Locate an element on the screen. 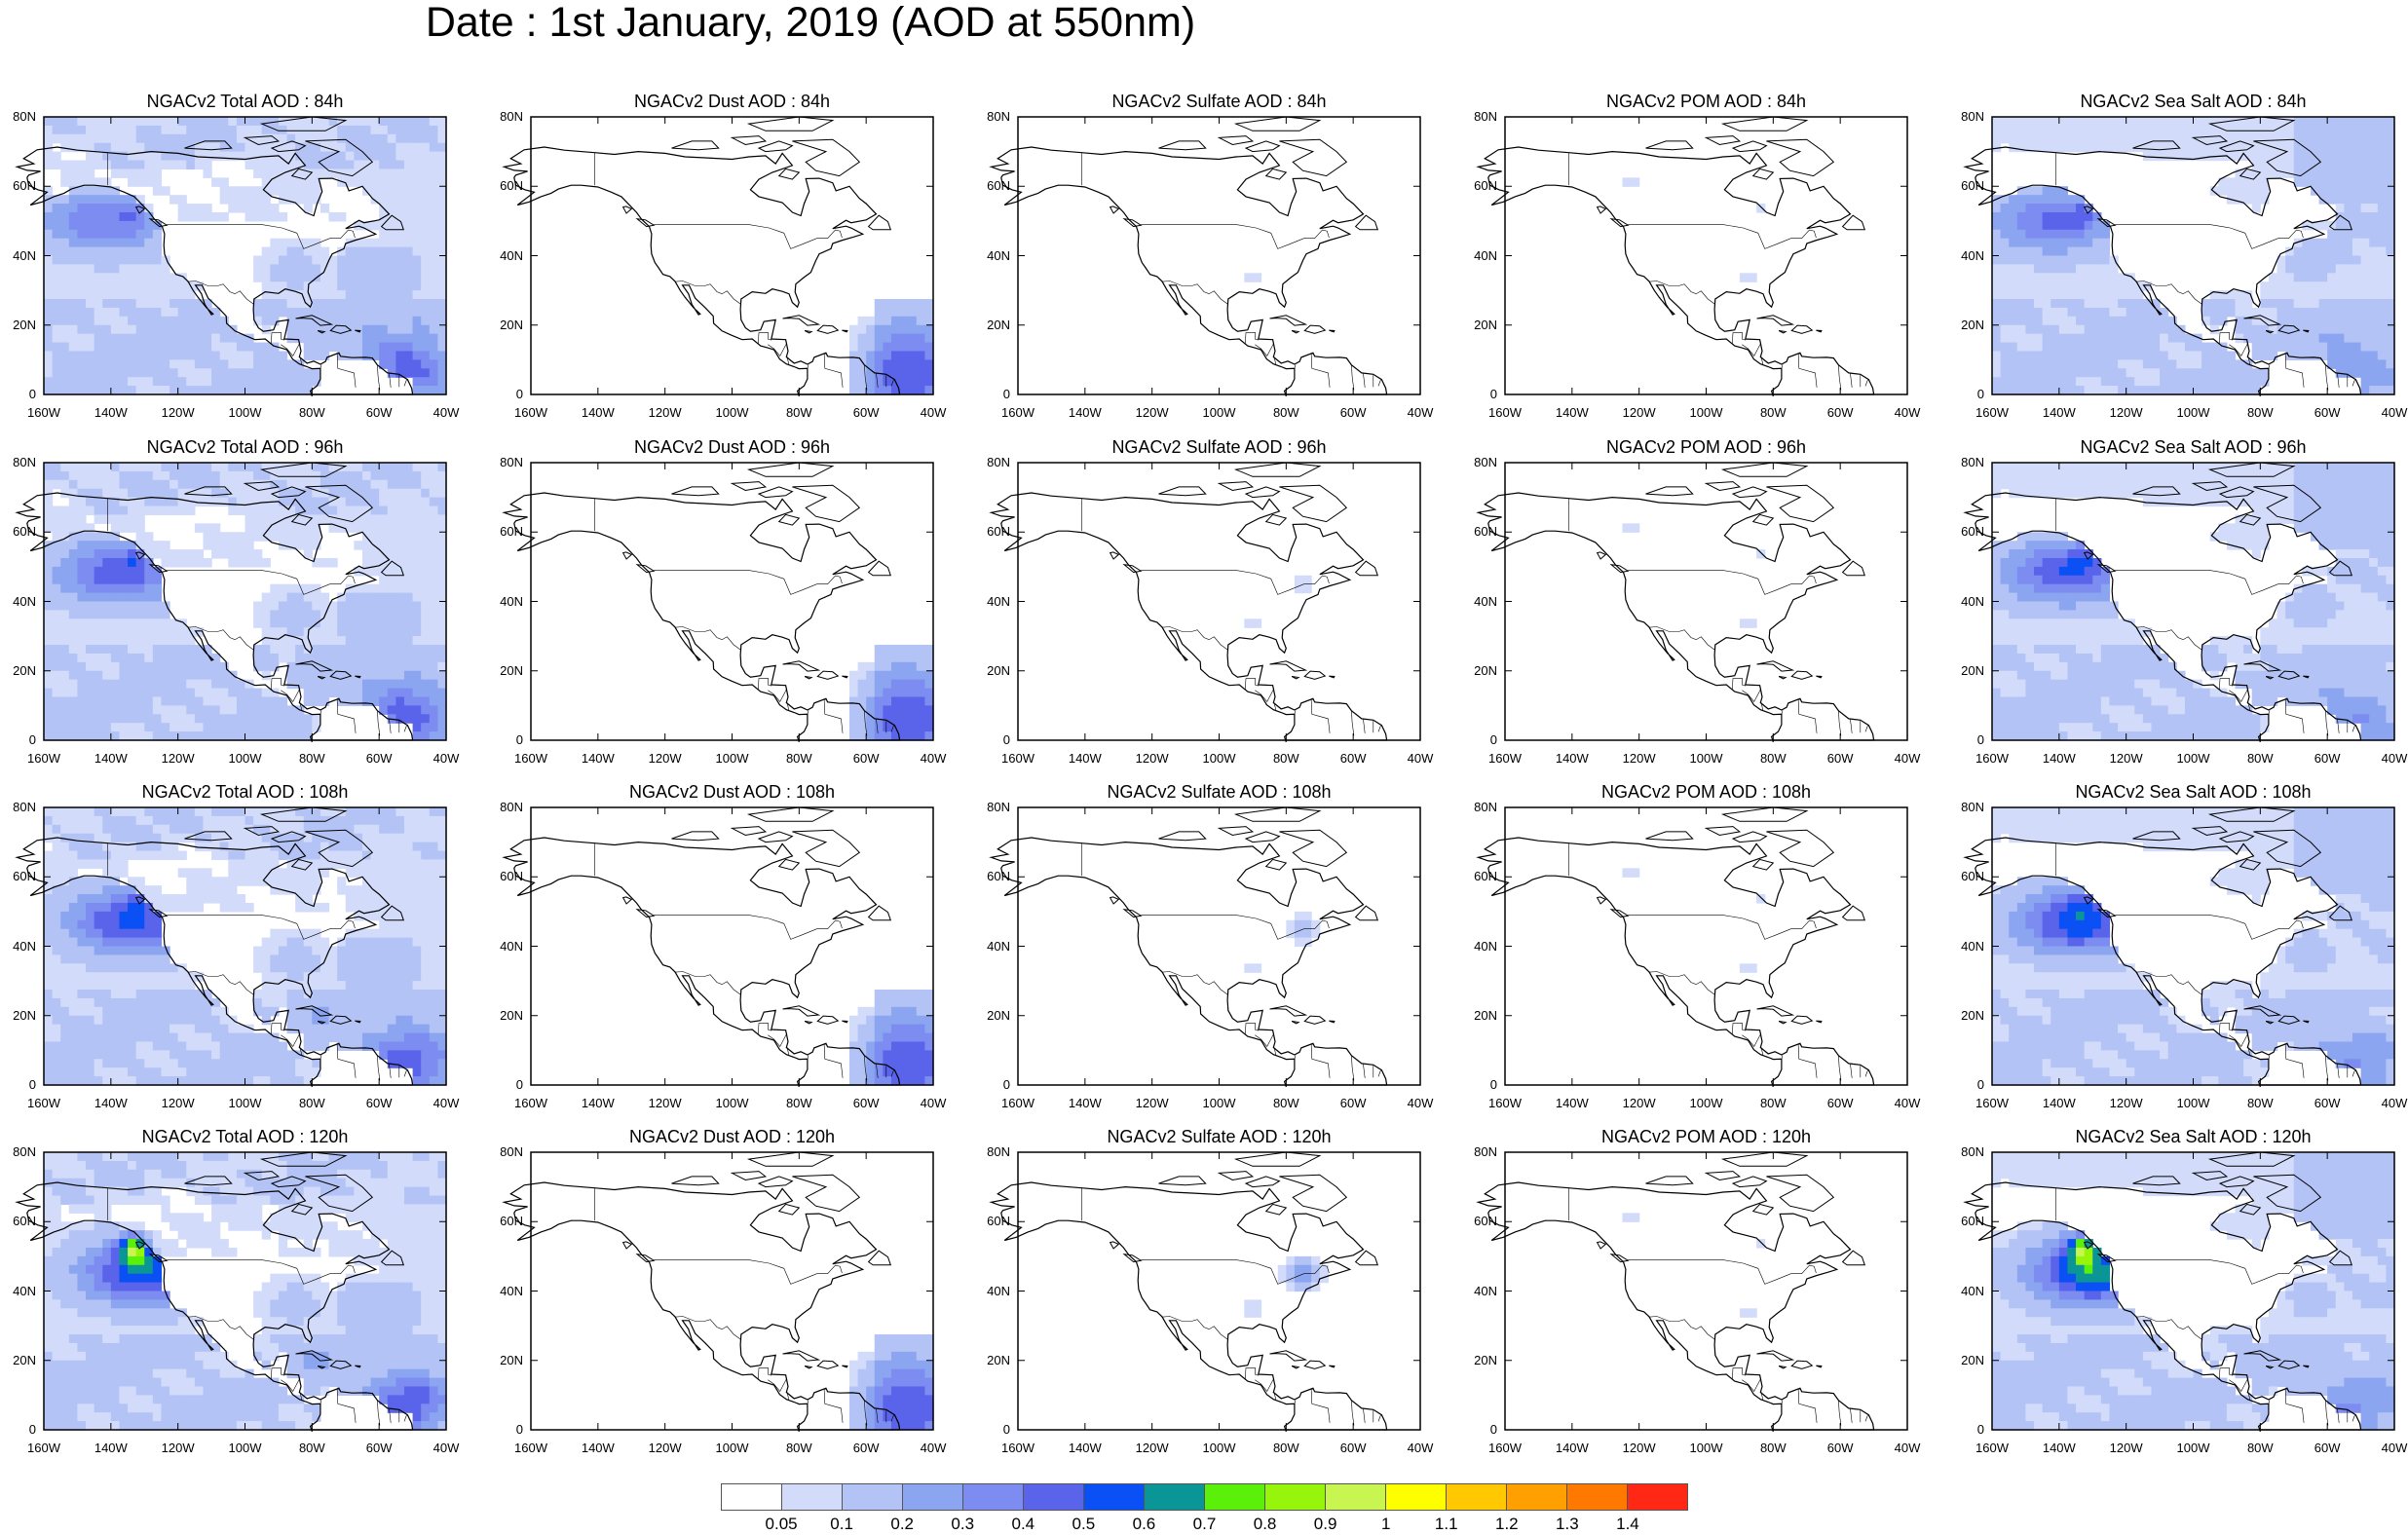 This screenshot has height=1535, width=2408. map-frame is located at coordinates (1219, 1291).